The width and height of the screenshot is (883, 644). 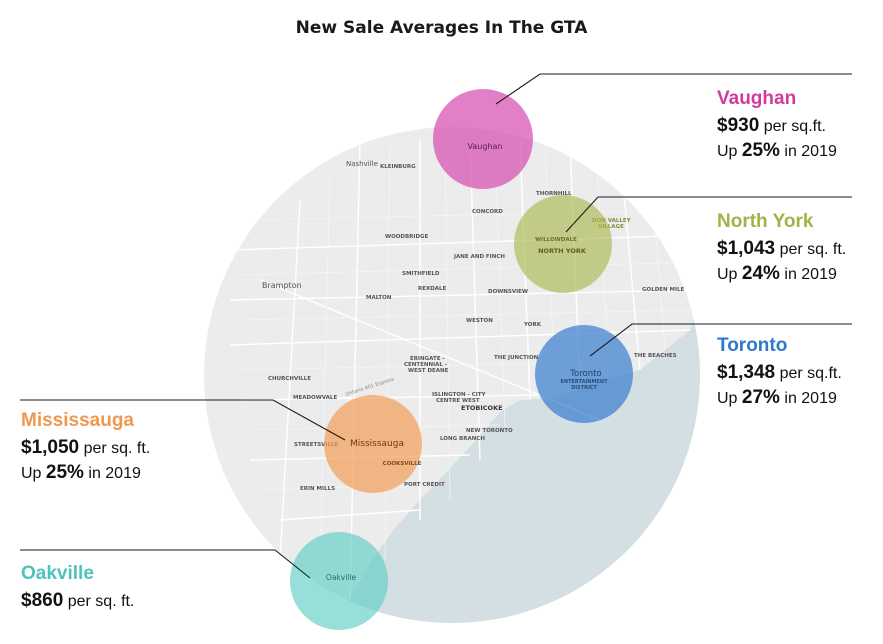 What do you see at coordinates (479, 321) in the screenshot?
I see `label-weston: WESTON` at bounding box center [479, 321].